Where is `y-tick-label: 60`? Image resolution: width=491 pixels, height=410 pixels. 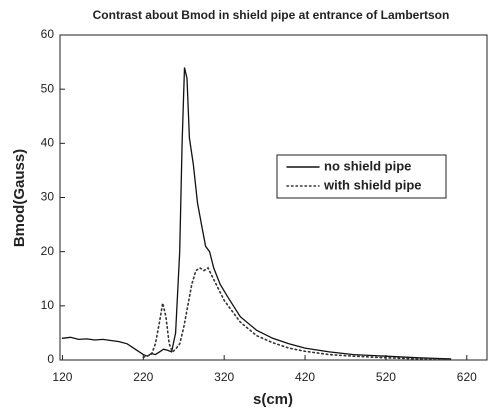
y-tick-label: 60 is located at coordinates (48, 34).